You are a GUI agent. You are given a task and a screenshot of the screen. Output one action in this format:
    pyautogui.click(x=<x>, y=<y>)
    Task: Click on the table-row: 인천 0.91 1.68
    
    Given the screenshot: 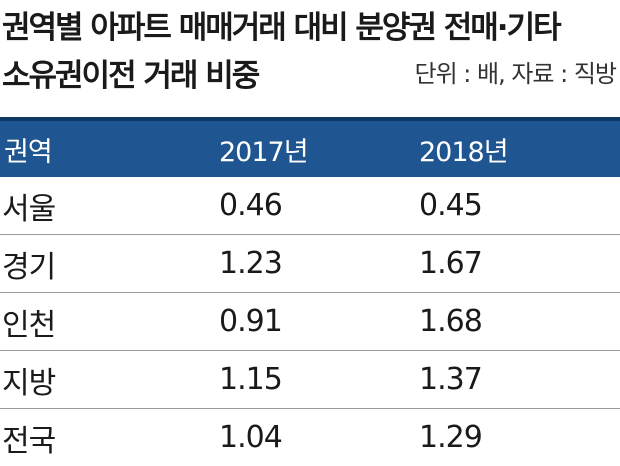 What is the action you would take?
    pyautogui.click(x=310, y=322)
    